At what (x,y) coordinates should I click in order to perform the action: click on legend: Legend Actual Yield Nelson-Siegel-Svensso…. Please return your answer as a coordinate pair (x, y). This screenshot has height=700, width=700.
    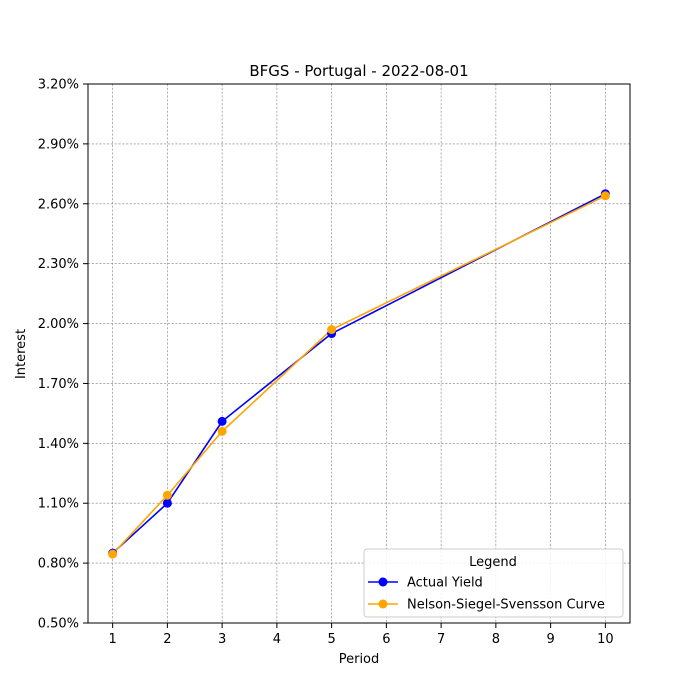
    Looking at the image, I should click on (493, 583).